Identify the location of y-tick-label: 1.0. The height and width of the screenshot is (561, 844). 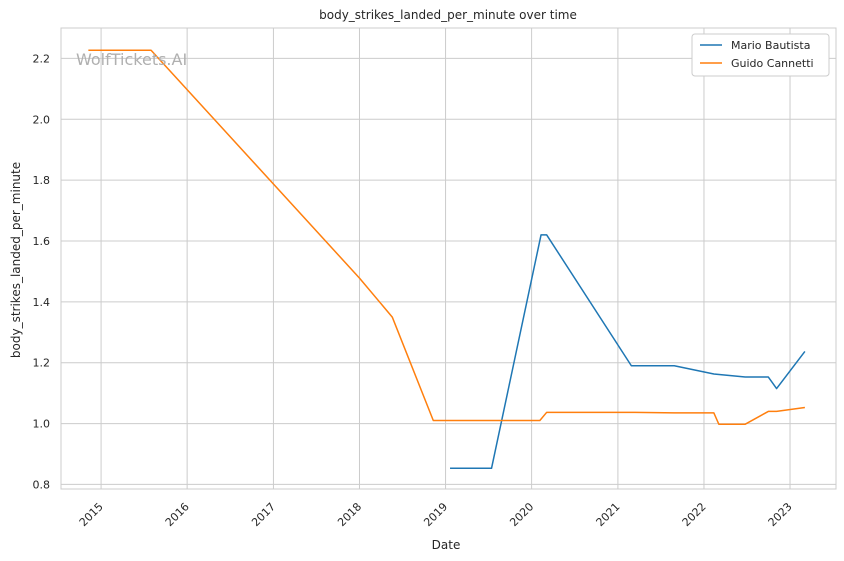
(42, 424).